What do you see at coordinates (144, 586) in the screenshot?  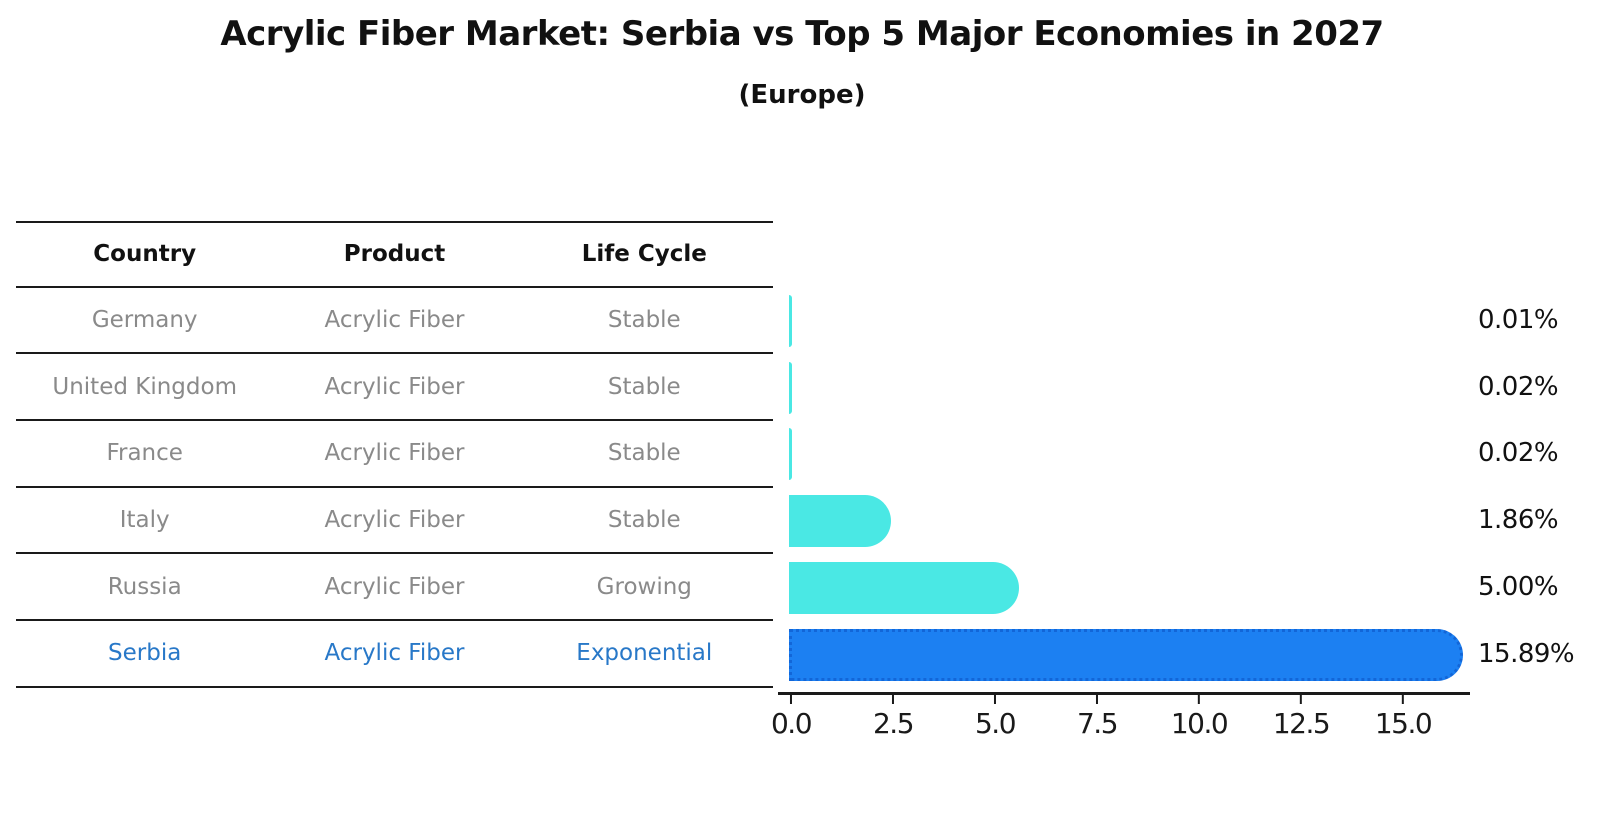 I see `cell-country: Russia` at bounding box center [144, 586].